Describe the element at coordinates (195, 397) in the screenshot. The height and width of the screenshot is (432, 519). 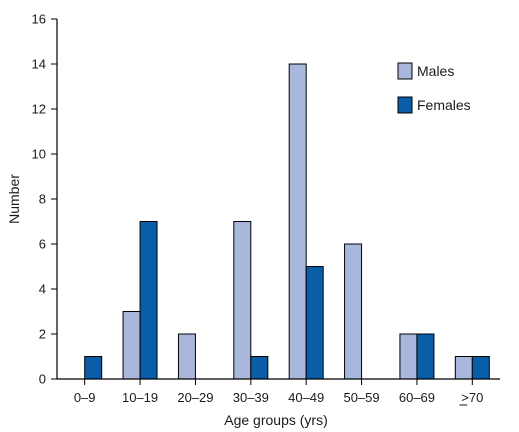
I see `x-tick-label: 20–29` at that location.